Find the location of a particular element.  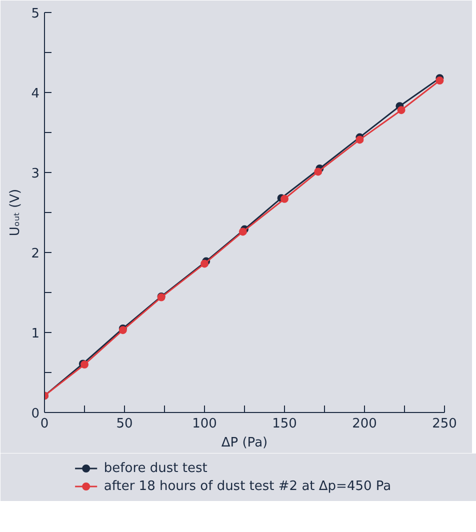

y-tick-label: 3 is located at coordinates (35, 174).